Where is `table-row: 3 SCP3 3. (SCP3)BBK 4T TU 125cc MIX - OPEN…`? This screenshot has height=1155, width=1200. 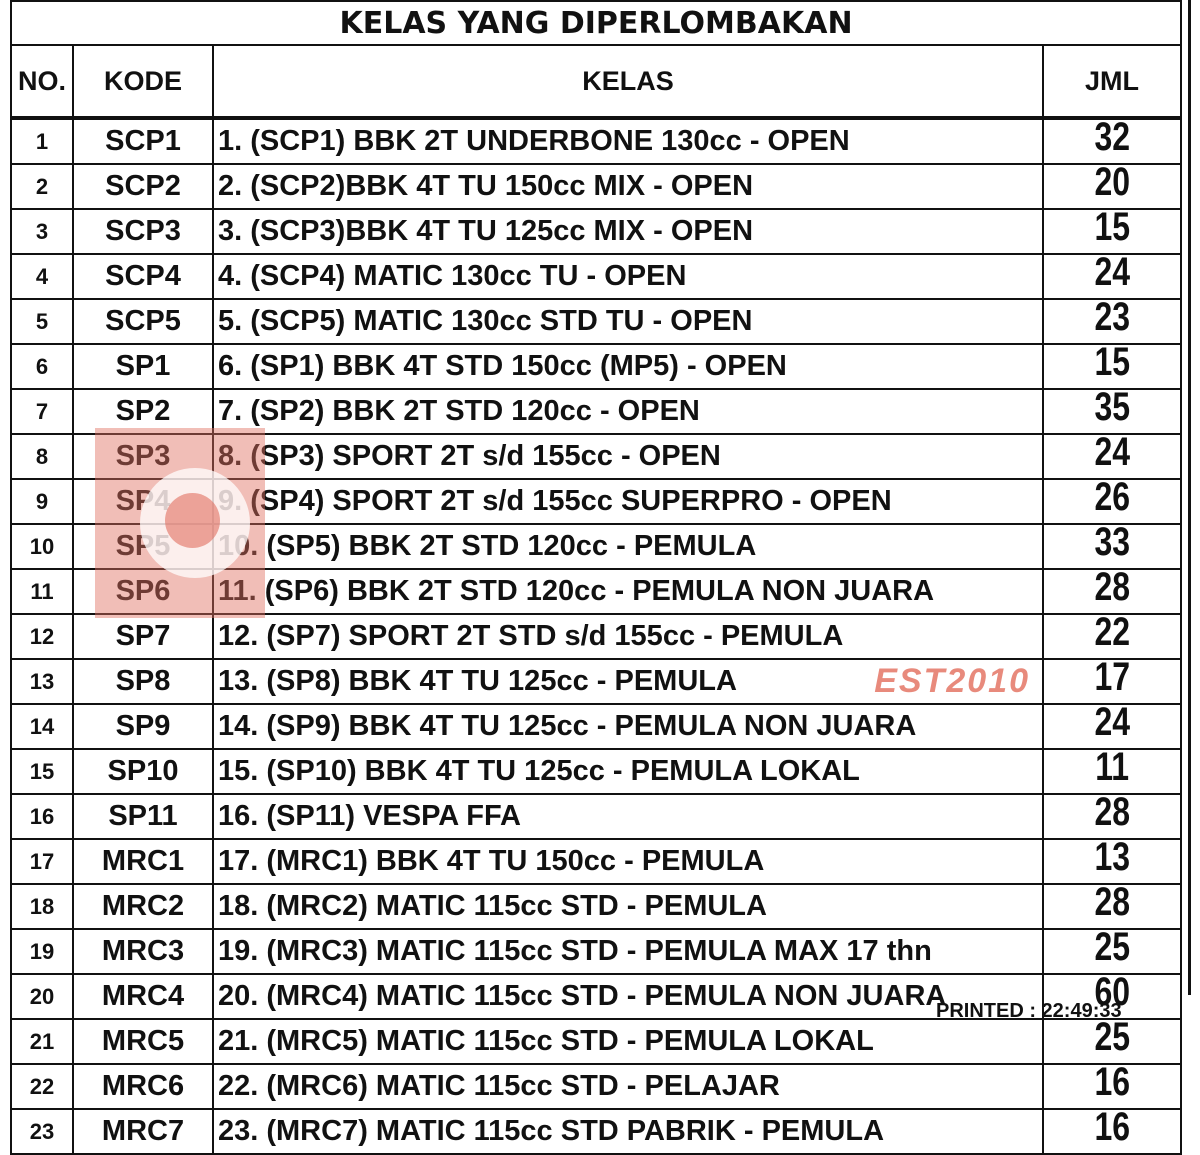
table-row: 3 SCP3 3. (SCP3)BBK 4T TU 125cc MIX - OPEN… is located at coordinates (596, 231).